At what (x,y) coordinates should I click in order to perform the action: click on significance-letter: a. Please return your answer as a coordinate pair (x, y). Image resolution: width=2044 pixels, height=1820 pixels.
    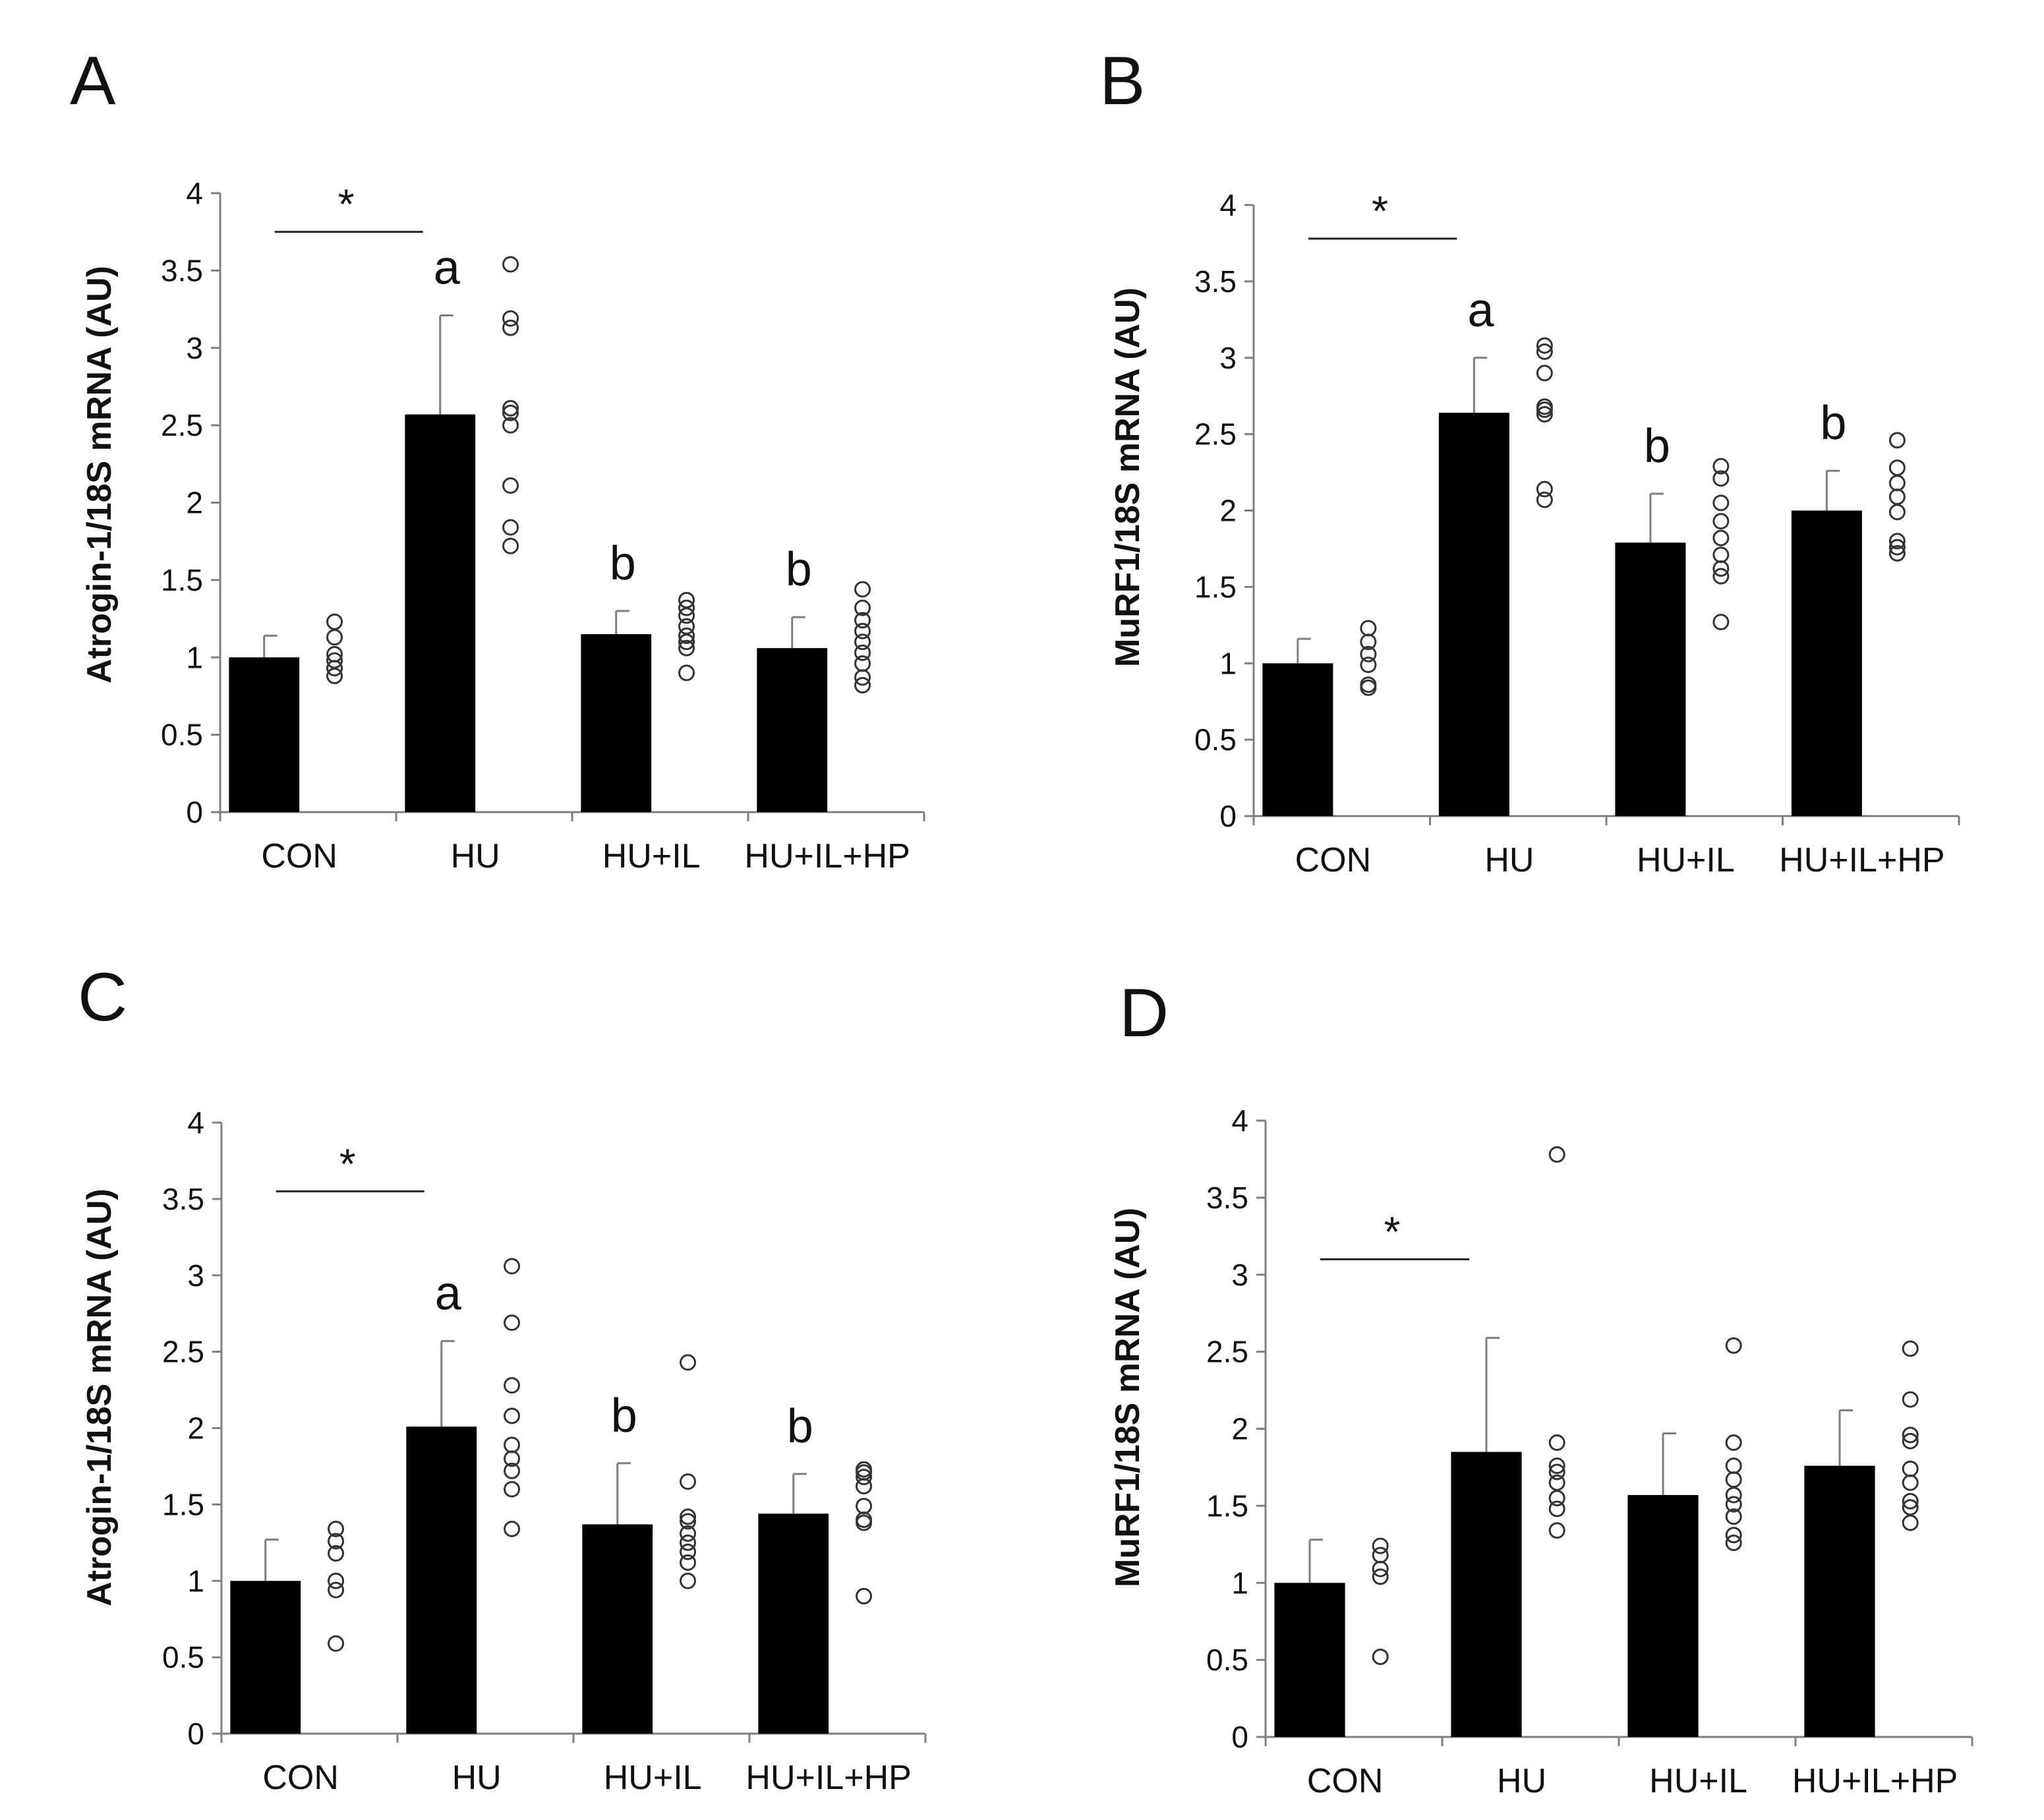
    Looking at the image, I should click on (447, 267).